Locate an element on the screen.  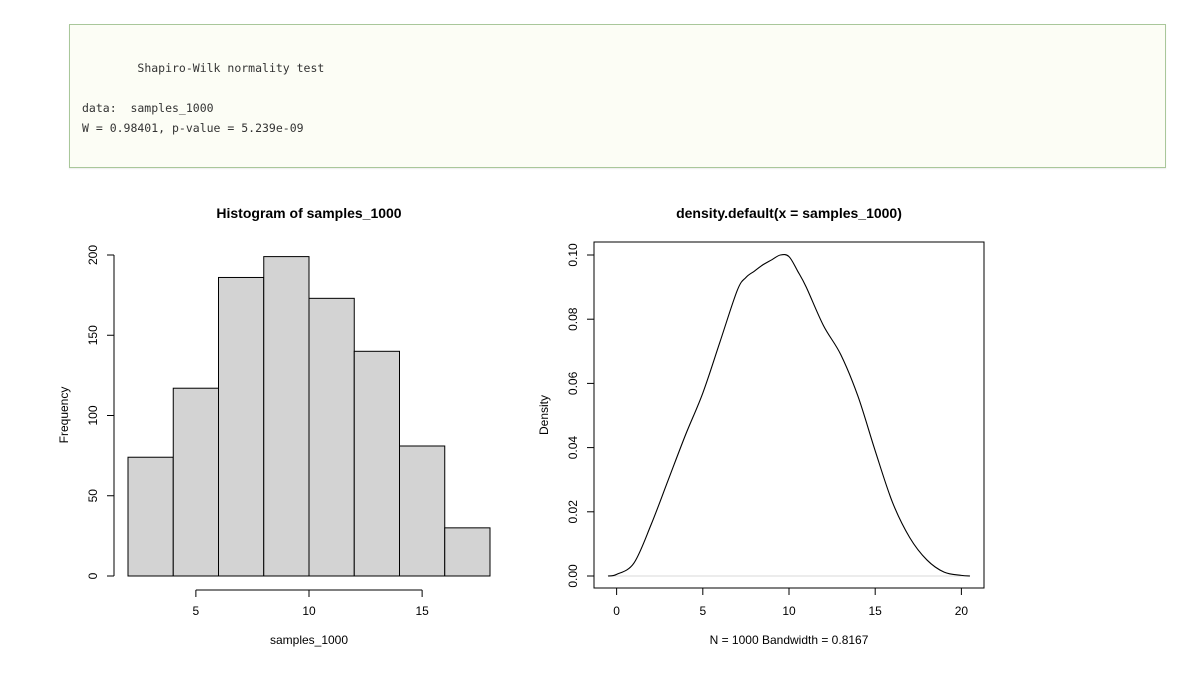
density-y-tick-label: 0.06 is located at coordinates (573, 383).